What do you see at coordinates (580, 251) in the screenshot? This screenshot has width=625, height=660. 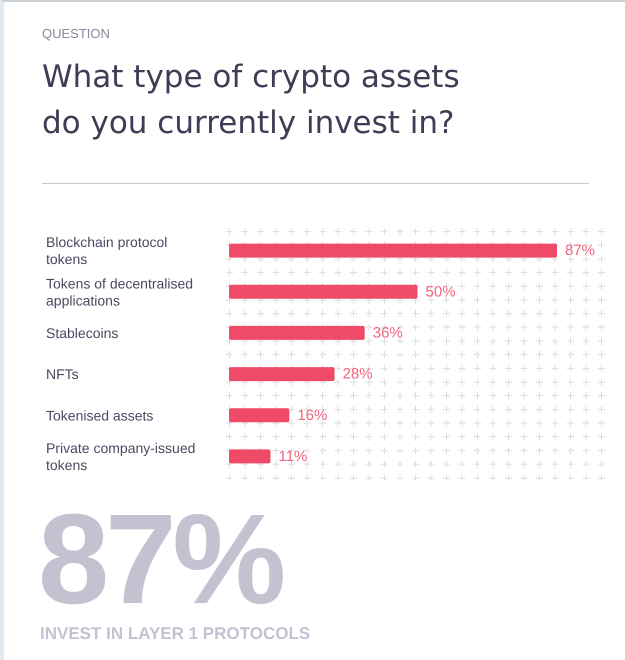 I see `data-label: 87%` at bounding box center [580, 251].